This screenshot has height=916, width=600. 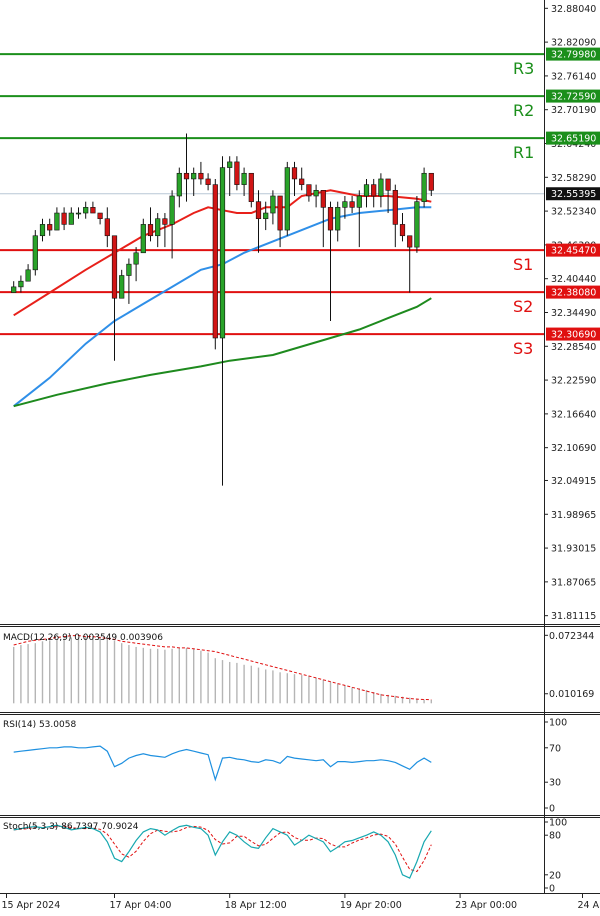 I want to click on price-tick-label: 32.10690, so click(x=573, y=448).